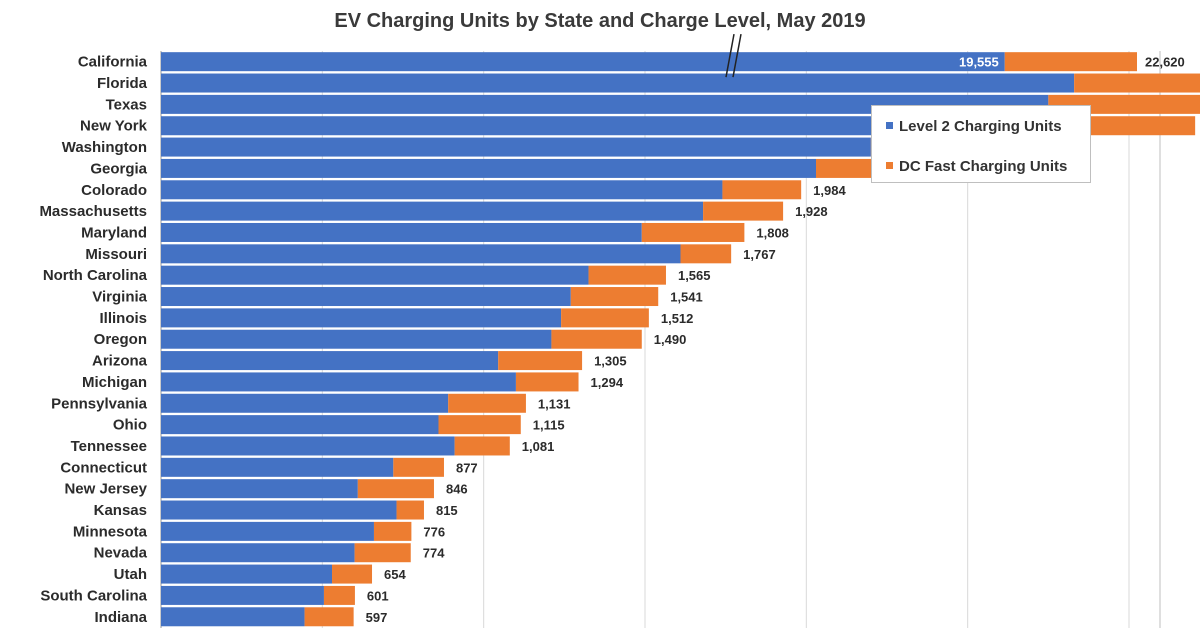 This screenshot has height=628, width=1200. Describe the element at coordinates (434, 531) in the screenshot. I see `total-label-minnesota: 776` at that location.